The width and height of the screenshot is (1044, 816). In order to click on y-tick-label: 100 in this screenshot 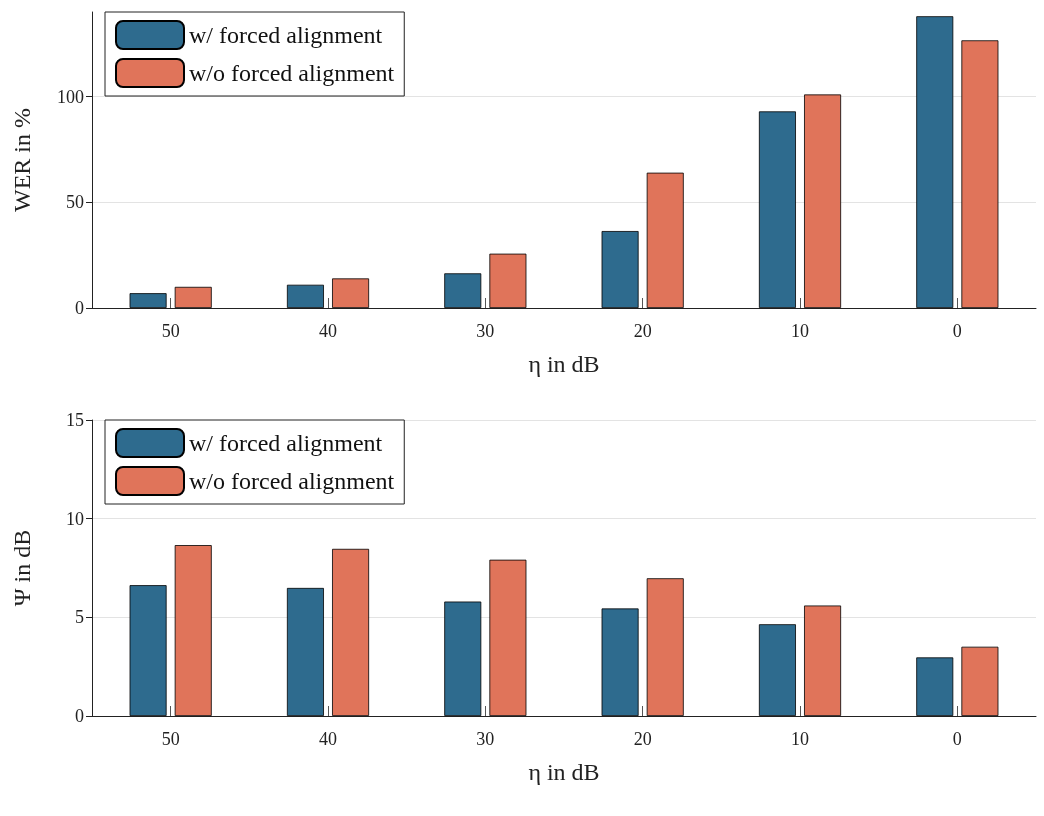, I will do `click(70, 96)`.